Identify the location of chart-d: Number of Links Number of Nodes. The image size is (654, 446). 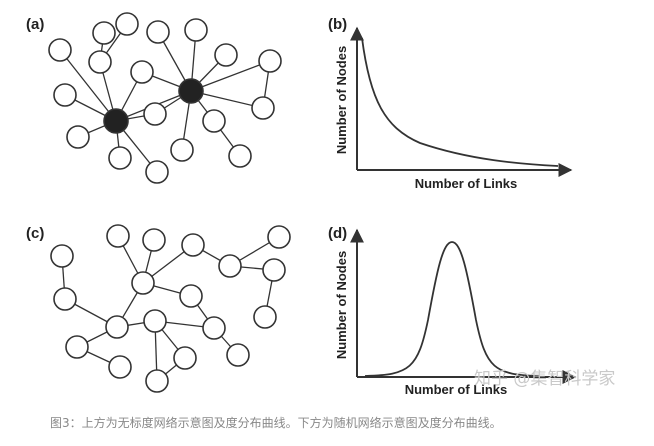
(455, 312).